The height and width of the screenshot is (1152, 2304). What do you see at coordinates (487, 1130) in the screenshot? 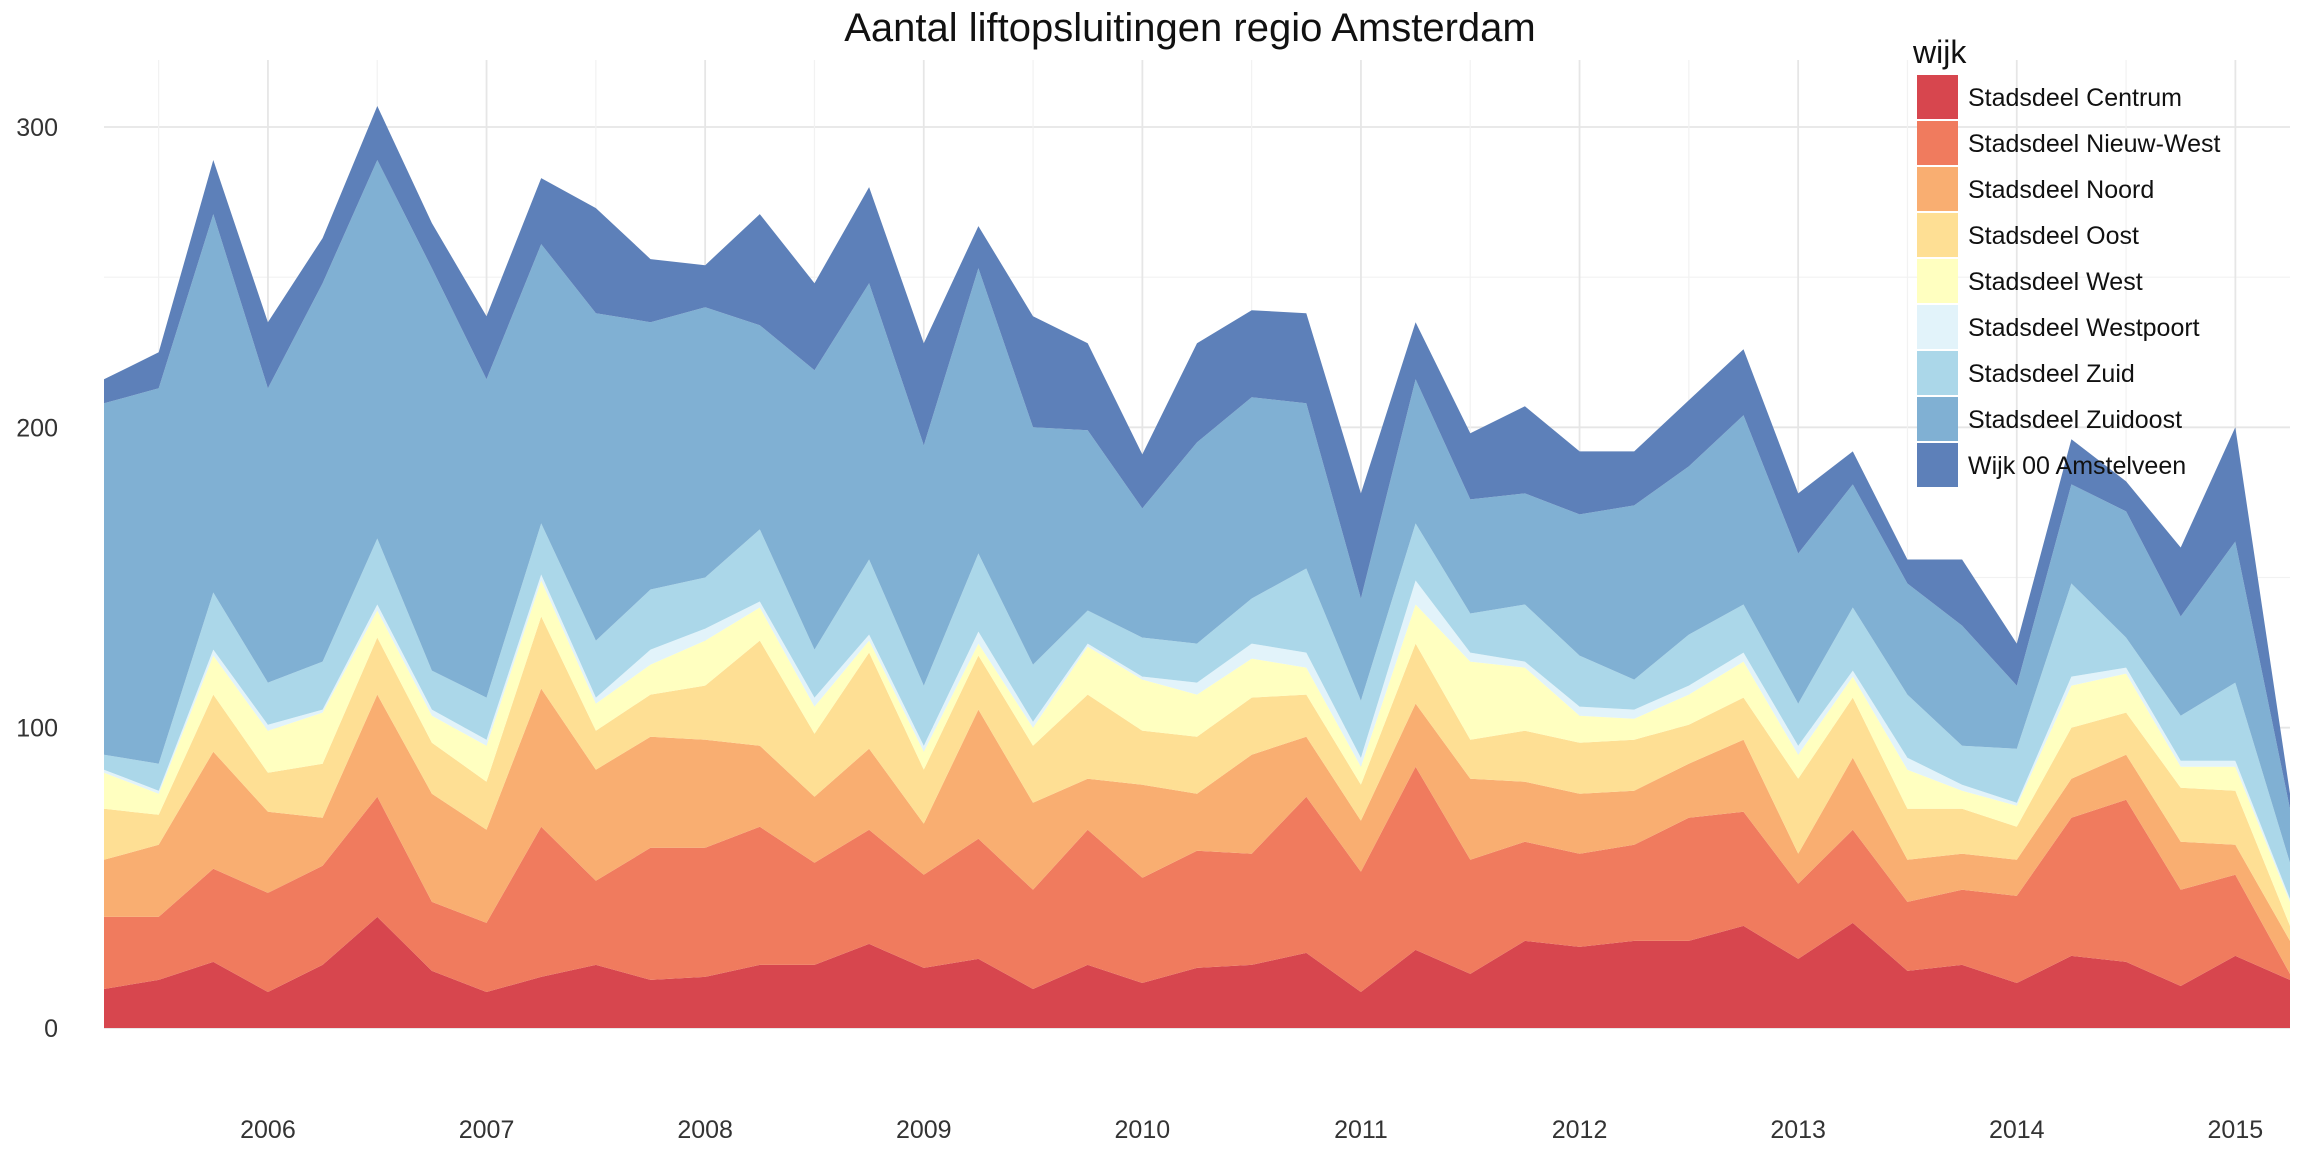
I see `x-tick-label: 2007` at bounding box center [487, 1130].